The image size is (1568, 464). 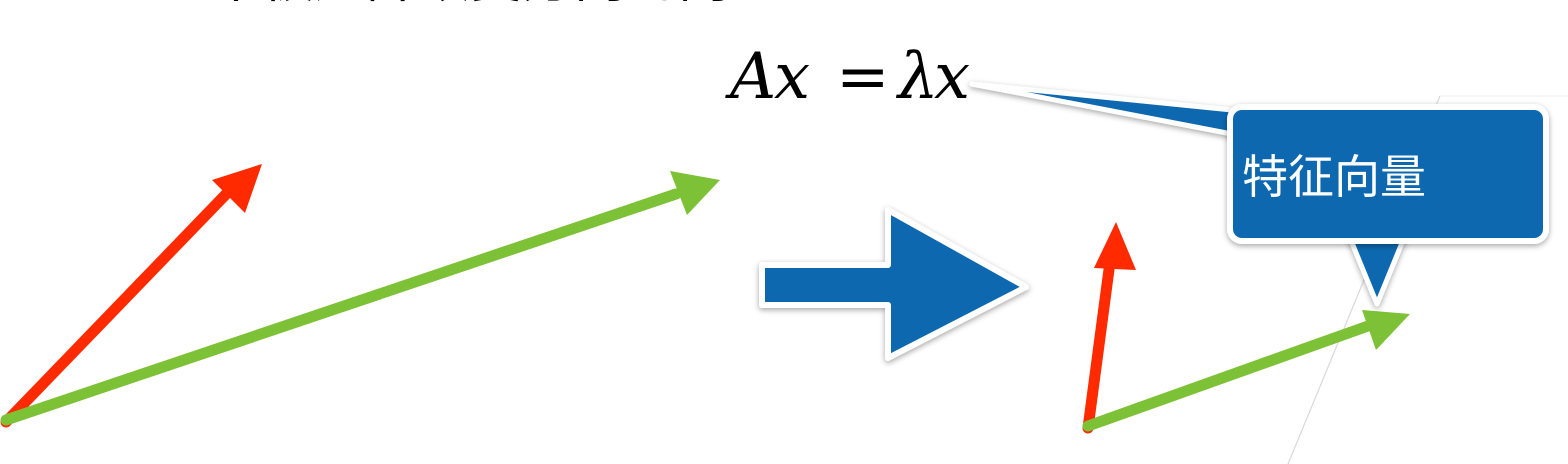 I want to click on equation-x-left: x, so click(x=792, y=77).